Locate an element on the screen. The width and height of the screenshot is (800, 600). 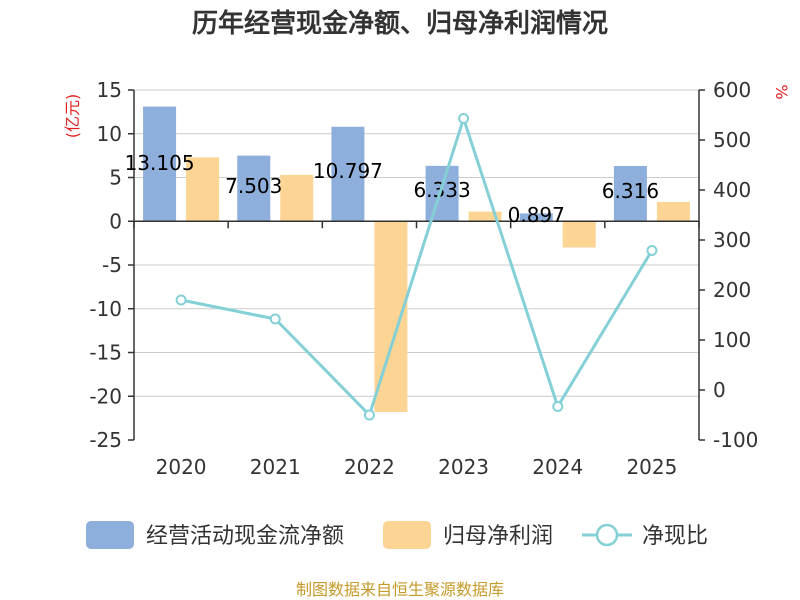
chart-title: 历年经营现金净额、归母净利润情况 is located at coordinates (400, 23).